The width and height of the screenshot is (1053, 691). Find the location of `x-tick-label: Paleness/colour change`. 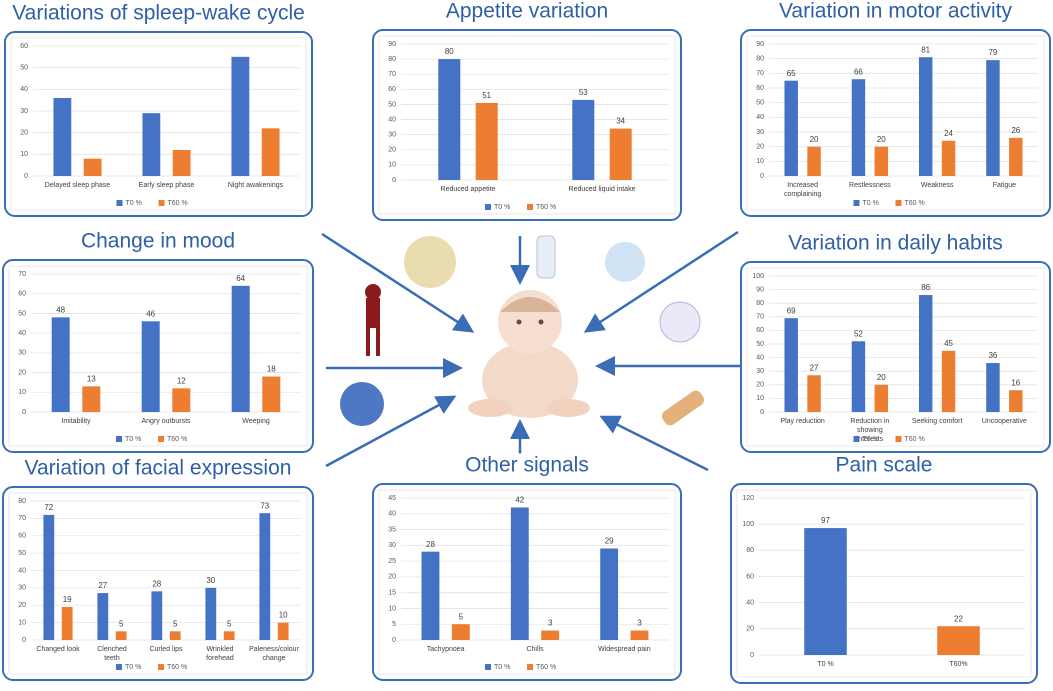

x-tick-label: Paleness/colour change is located at coordinates (274, 654).